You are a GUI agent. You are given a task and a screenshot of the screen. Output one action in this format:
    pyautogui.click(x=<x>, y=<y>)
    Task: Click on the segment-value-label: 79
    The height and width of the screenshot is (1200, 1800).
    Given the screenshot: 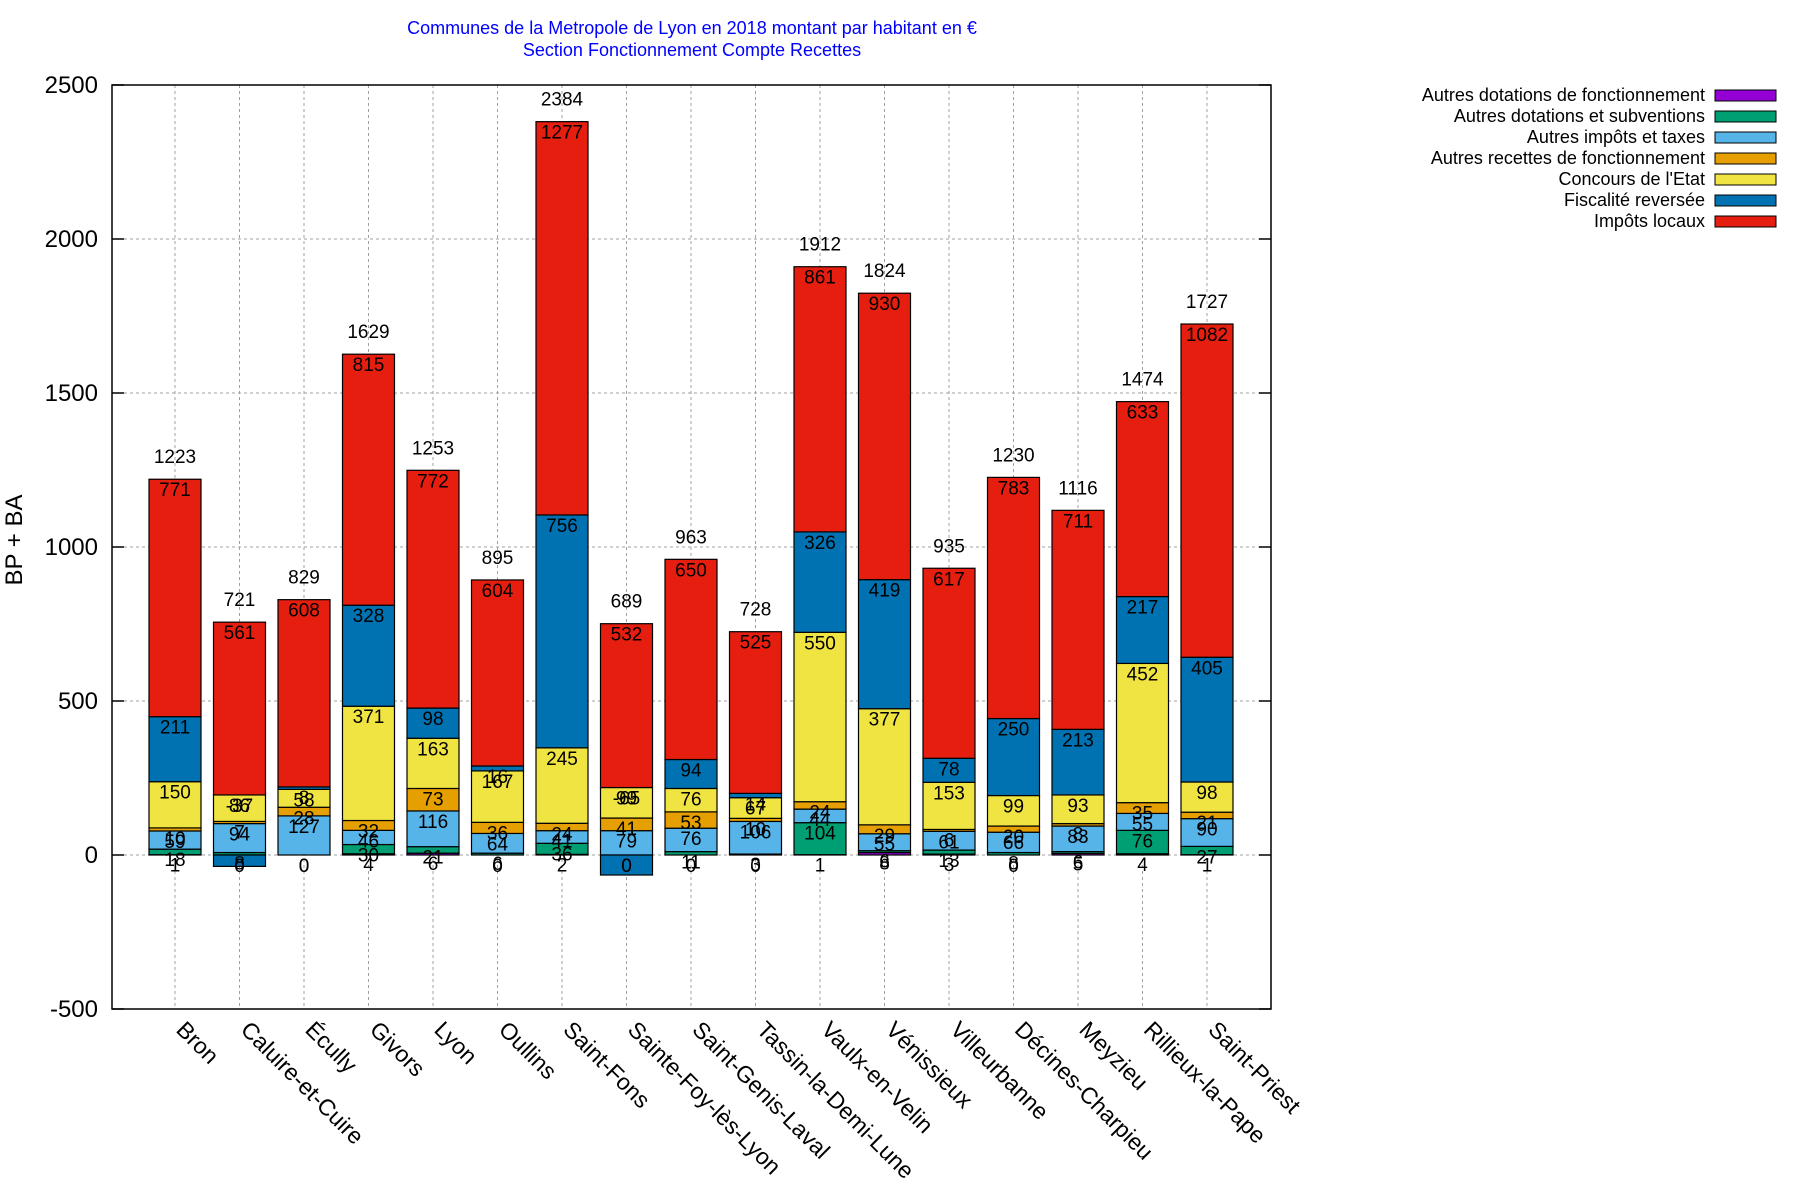 What is the action you would take?
    pyautogui.click(x=626, y=842)
    